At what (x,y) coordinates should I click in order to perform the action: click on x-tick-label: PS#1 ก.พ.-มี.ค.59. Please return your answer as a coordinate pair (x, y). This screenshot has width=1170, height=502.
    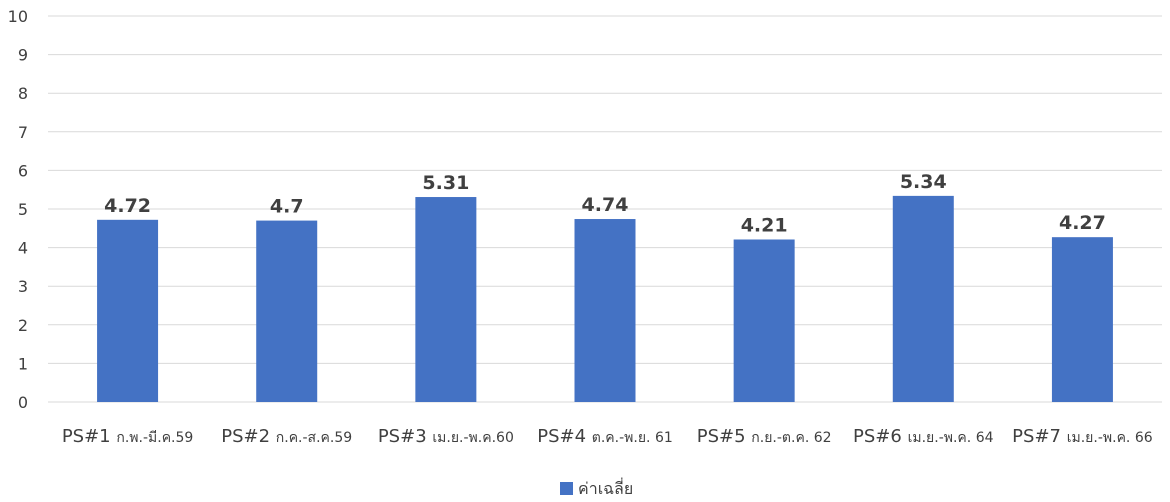
    Looking at the image, I should click on (128, 436).